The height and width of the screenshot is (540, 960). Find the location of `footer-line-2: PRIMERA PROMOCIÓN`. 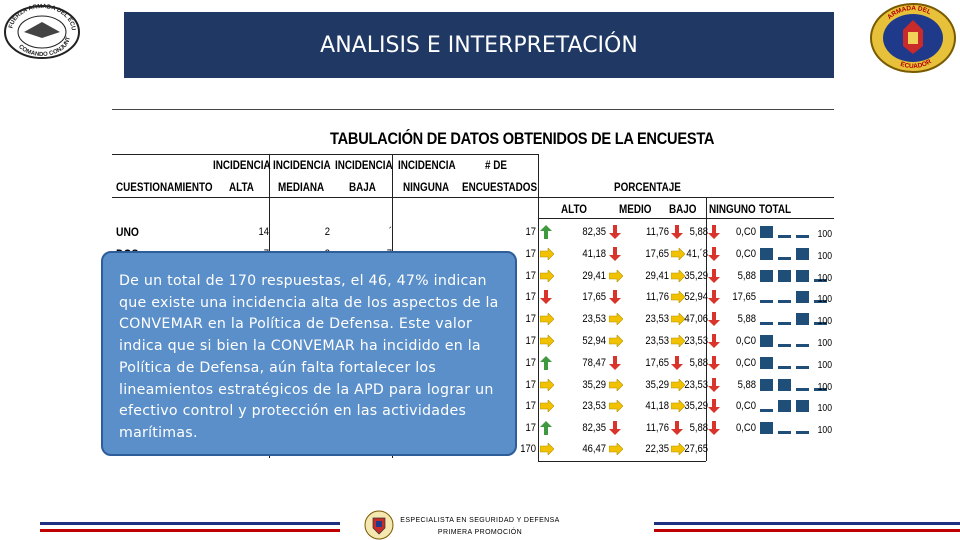

footer-line-2: PRIMERA PROMOCIÓN is located at coordinates (480, 532).